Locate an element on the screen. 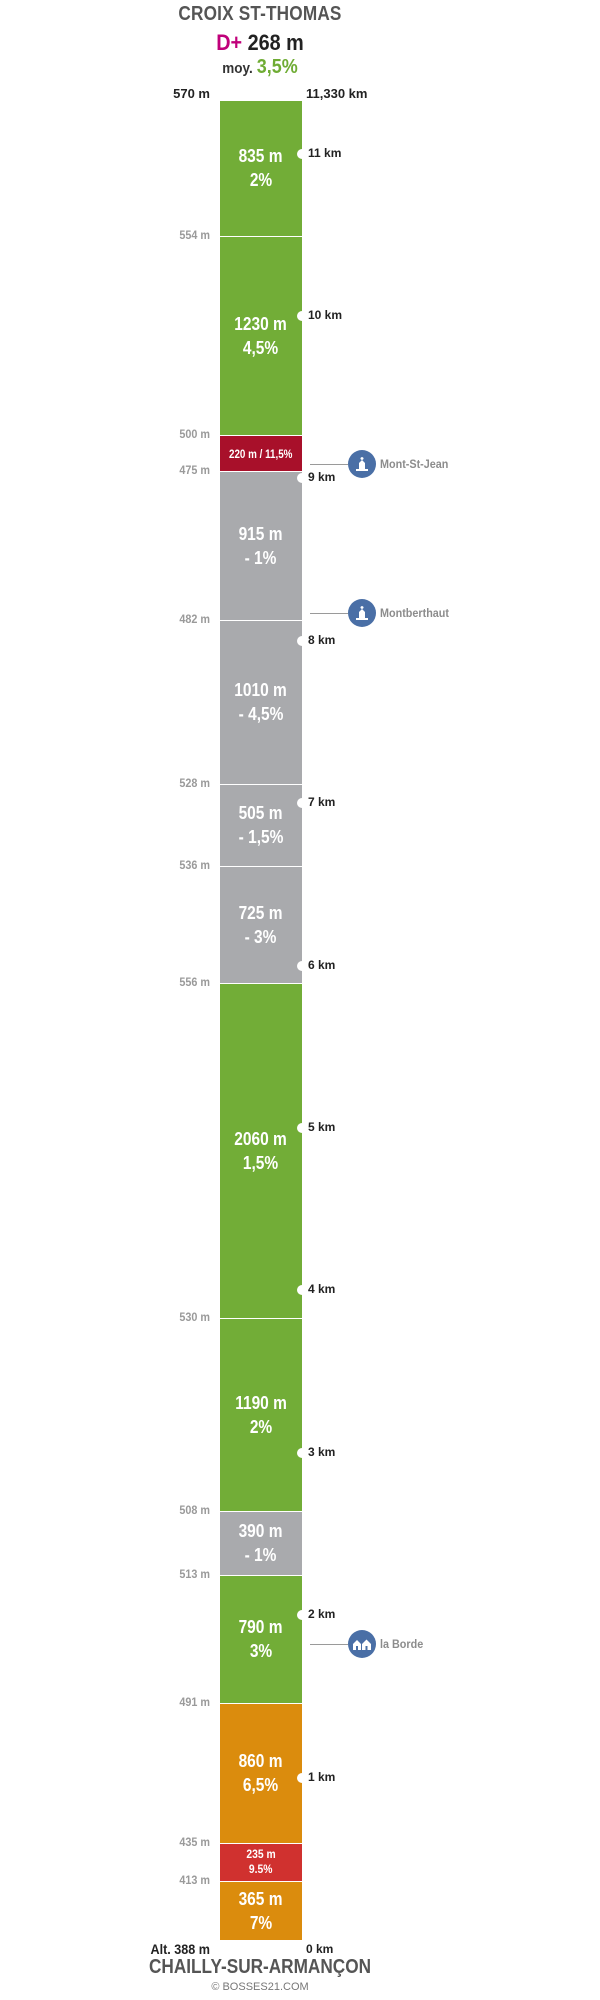 Image resolution: width=600 pixels, height=2000 pixels. km-marker-label: 1 km is located at coordinates (322, 1776).